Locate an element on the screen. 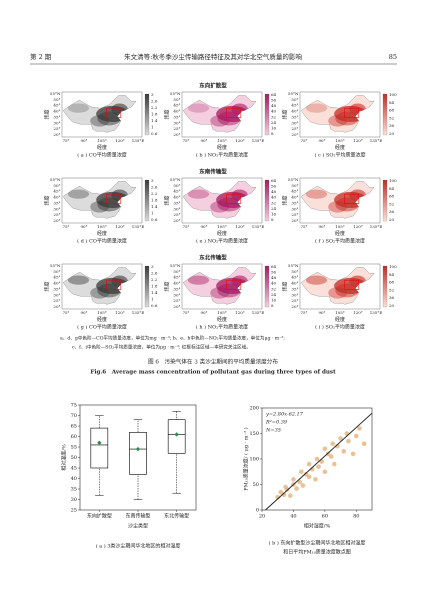  text: ( e ) NO₂平均质量浓度 is located at coordinates (222, 241).